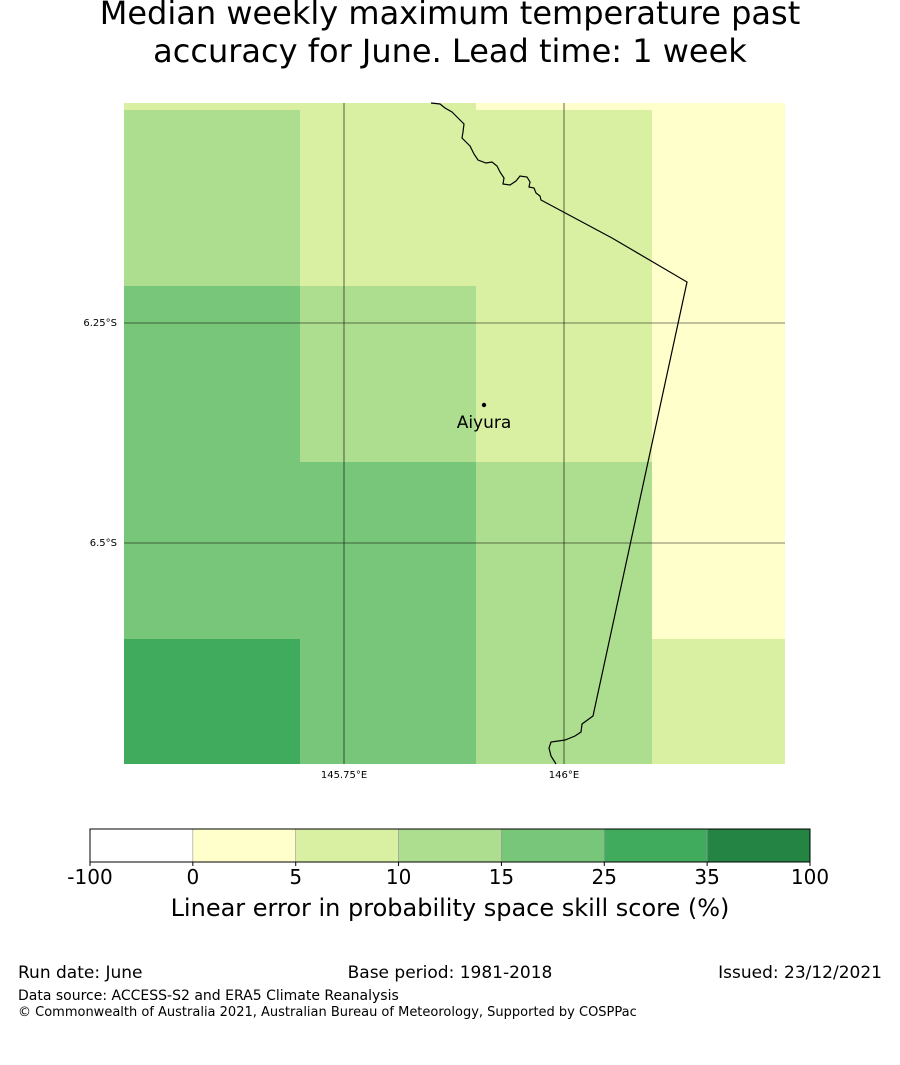  I want to click on colorbar-tick-label: 100, so click(810, 877).